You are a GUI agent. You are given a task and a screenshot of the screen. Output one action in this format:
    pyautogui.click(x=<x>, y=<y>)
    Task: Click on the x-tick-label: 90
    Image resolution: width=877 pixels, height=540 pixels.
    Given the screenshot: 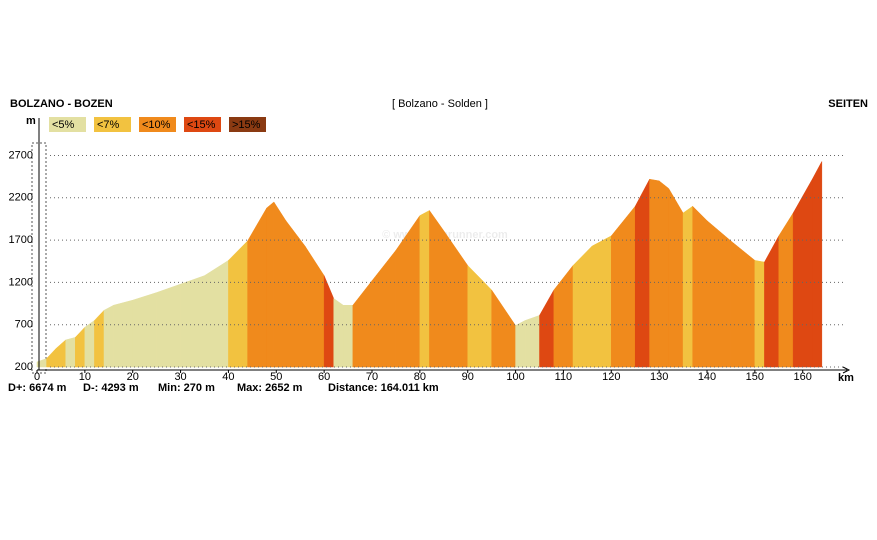 What is the action you would take?
    pyautogui.click(x=468, y=377)
    